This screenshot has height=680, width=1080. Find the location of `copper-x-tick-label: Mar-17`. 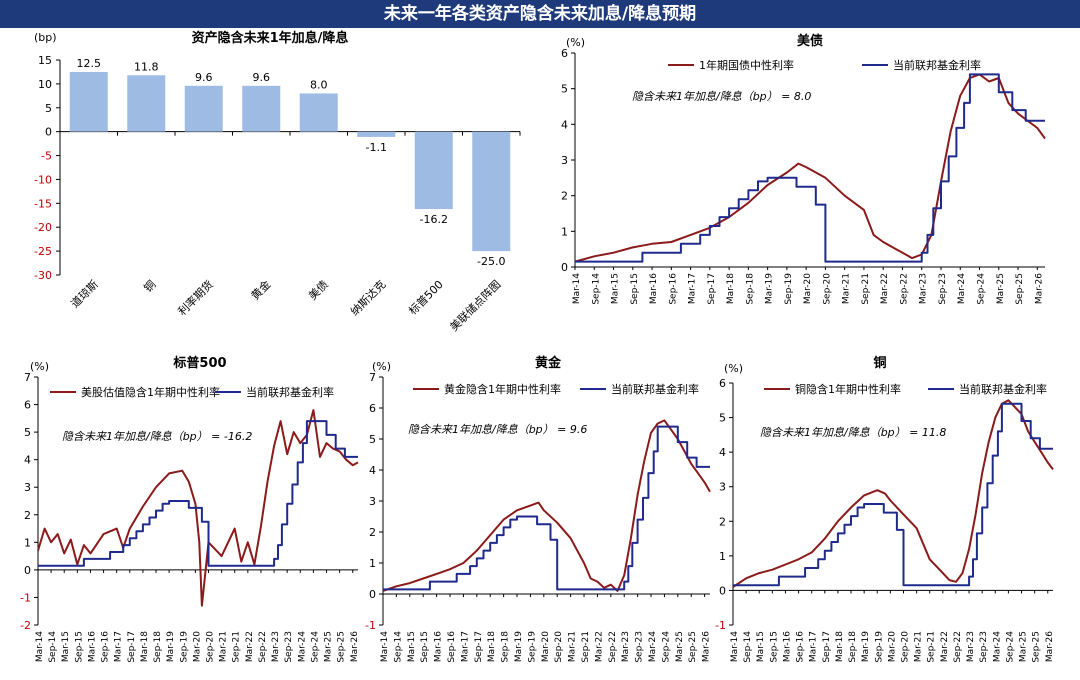

copper-x-tick-label: Mar-17 is located at coordinates (814, 646).